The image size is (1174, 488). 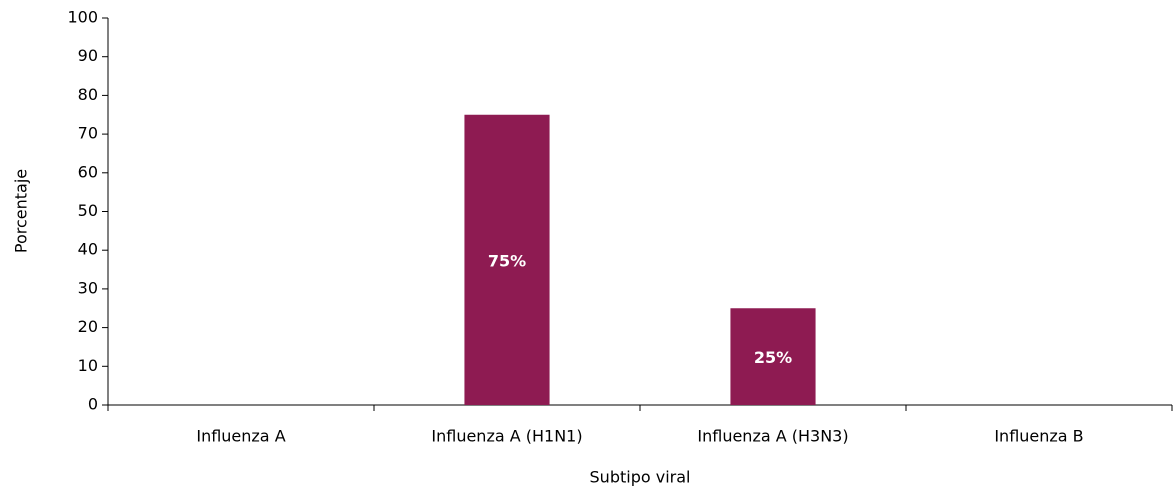 I want to click on y-tick-label: 20, so click(x=88, y=326).